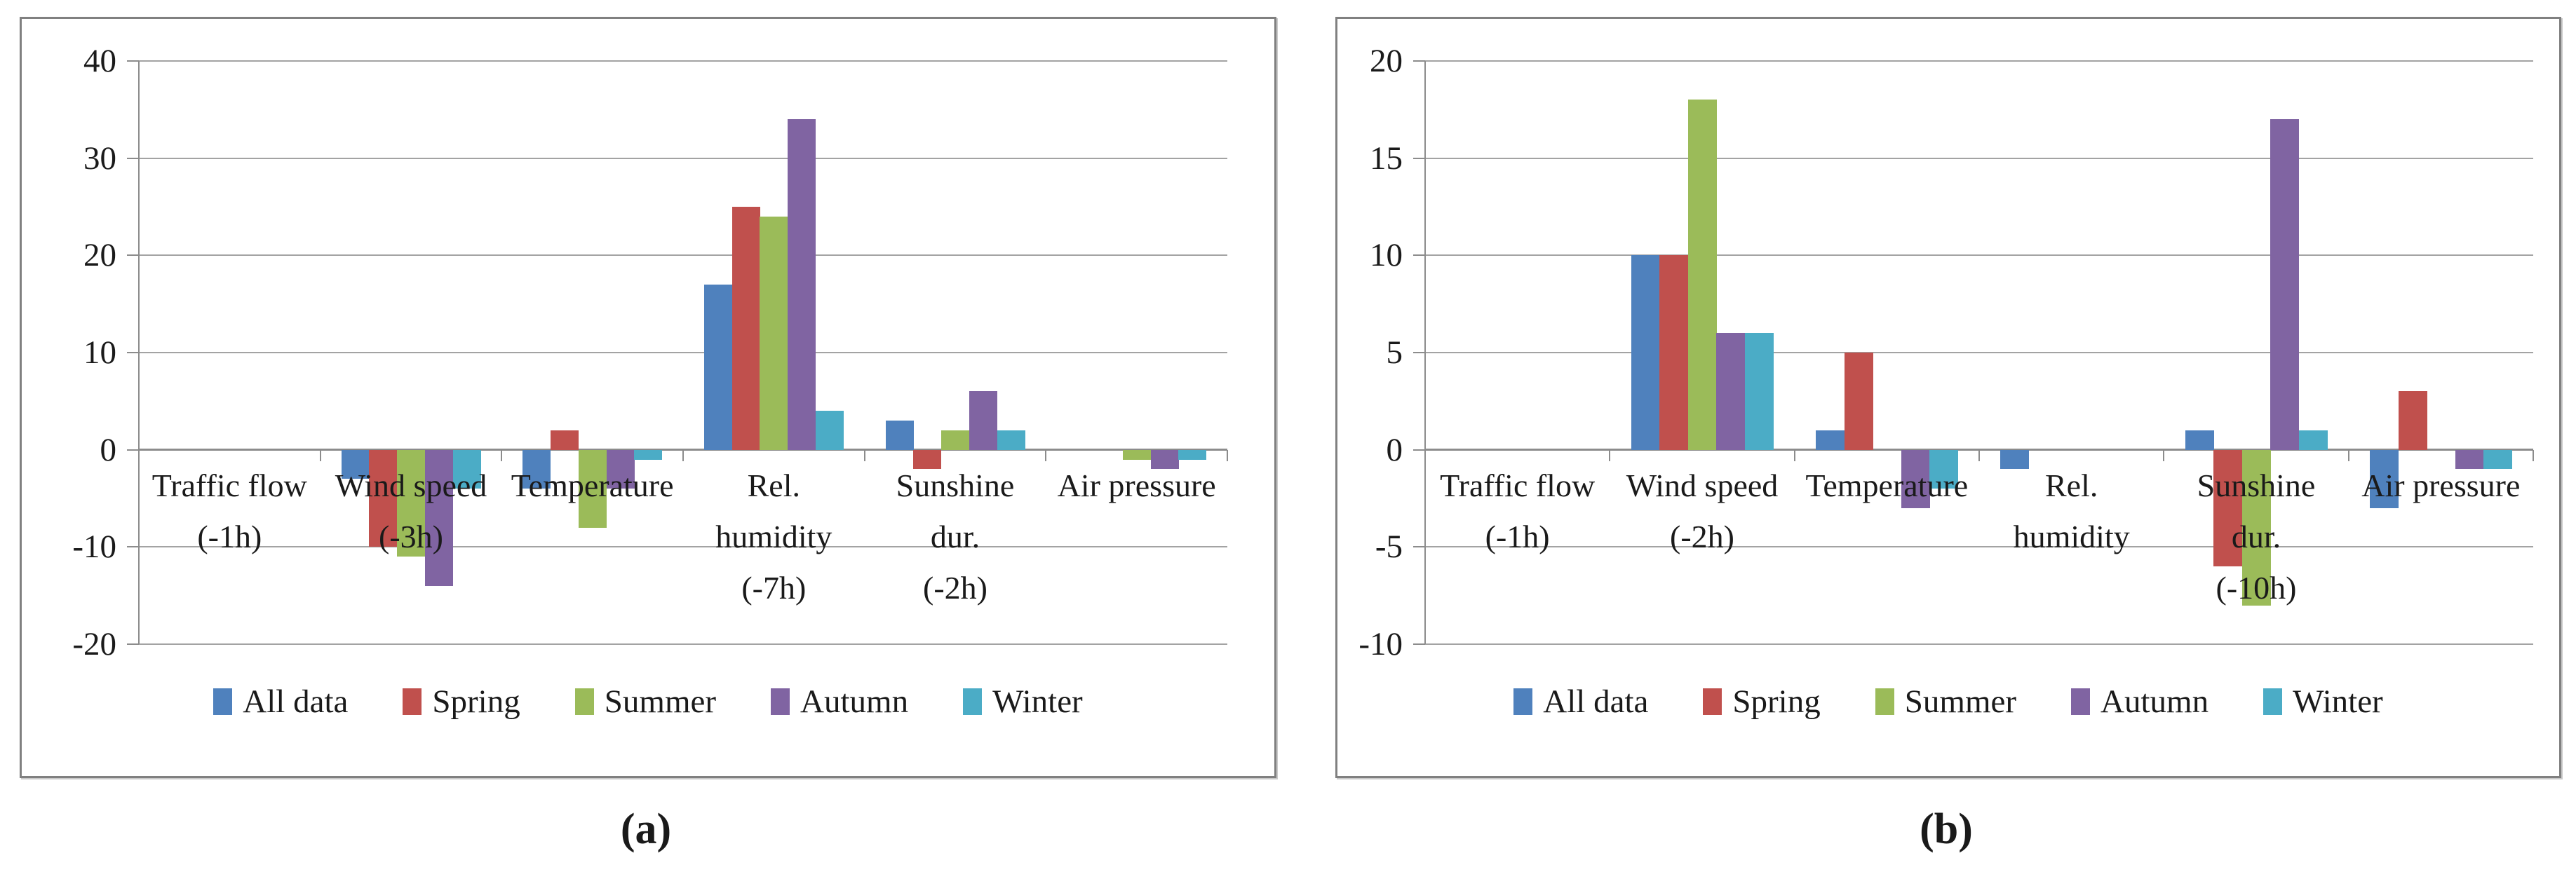  What do you see at coordinates (774, 485) in the screenshot?
I see `category-label-line: Rel.` at bounding box center [774, 485].